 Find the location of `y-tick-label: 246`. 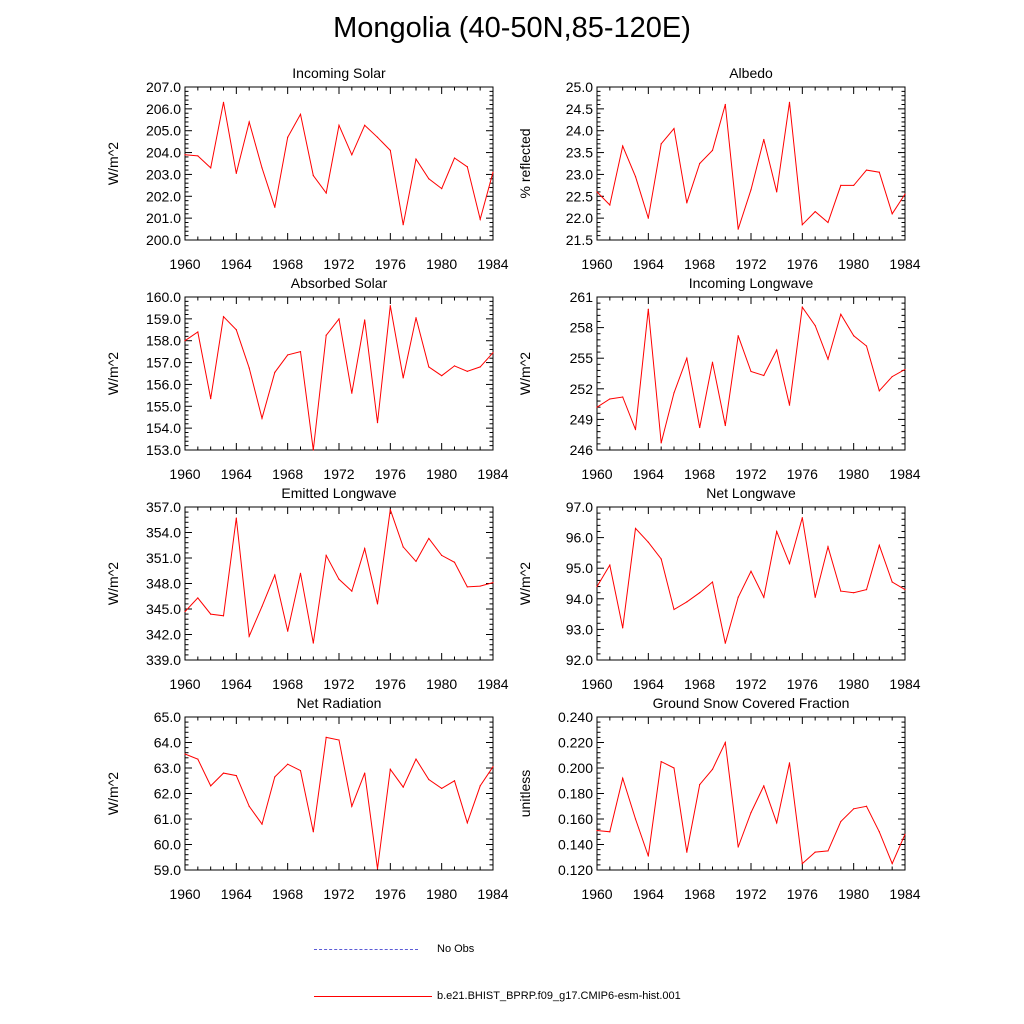

y-tick-label: 246 is located at coordinates (582, 450).